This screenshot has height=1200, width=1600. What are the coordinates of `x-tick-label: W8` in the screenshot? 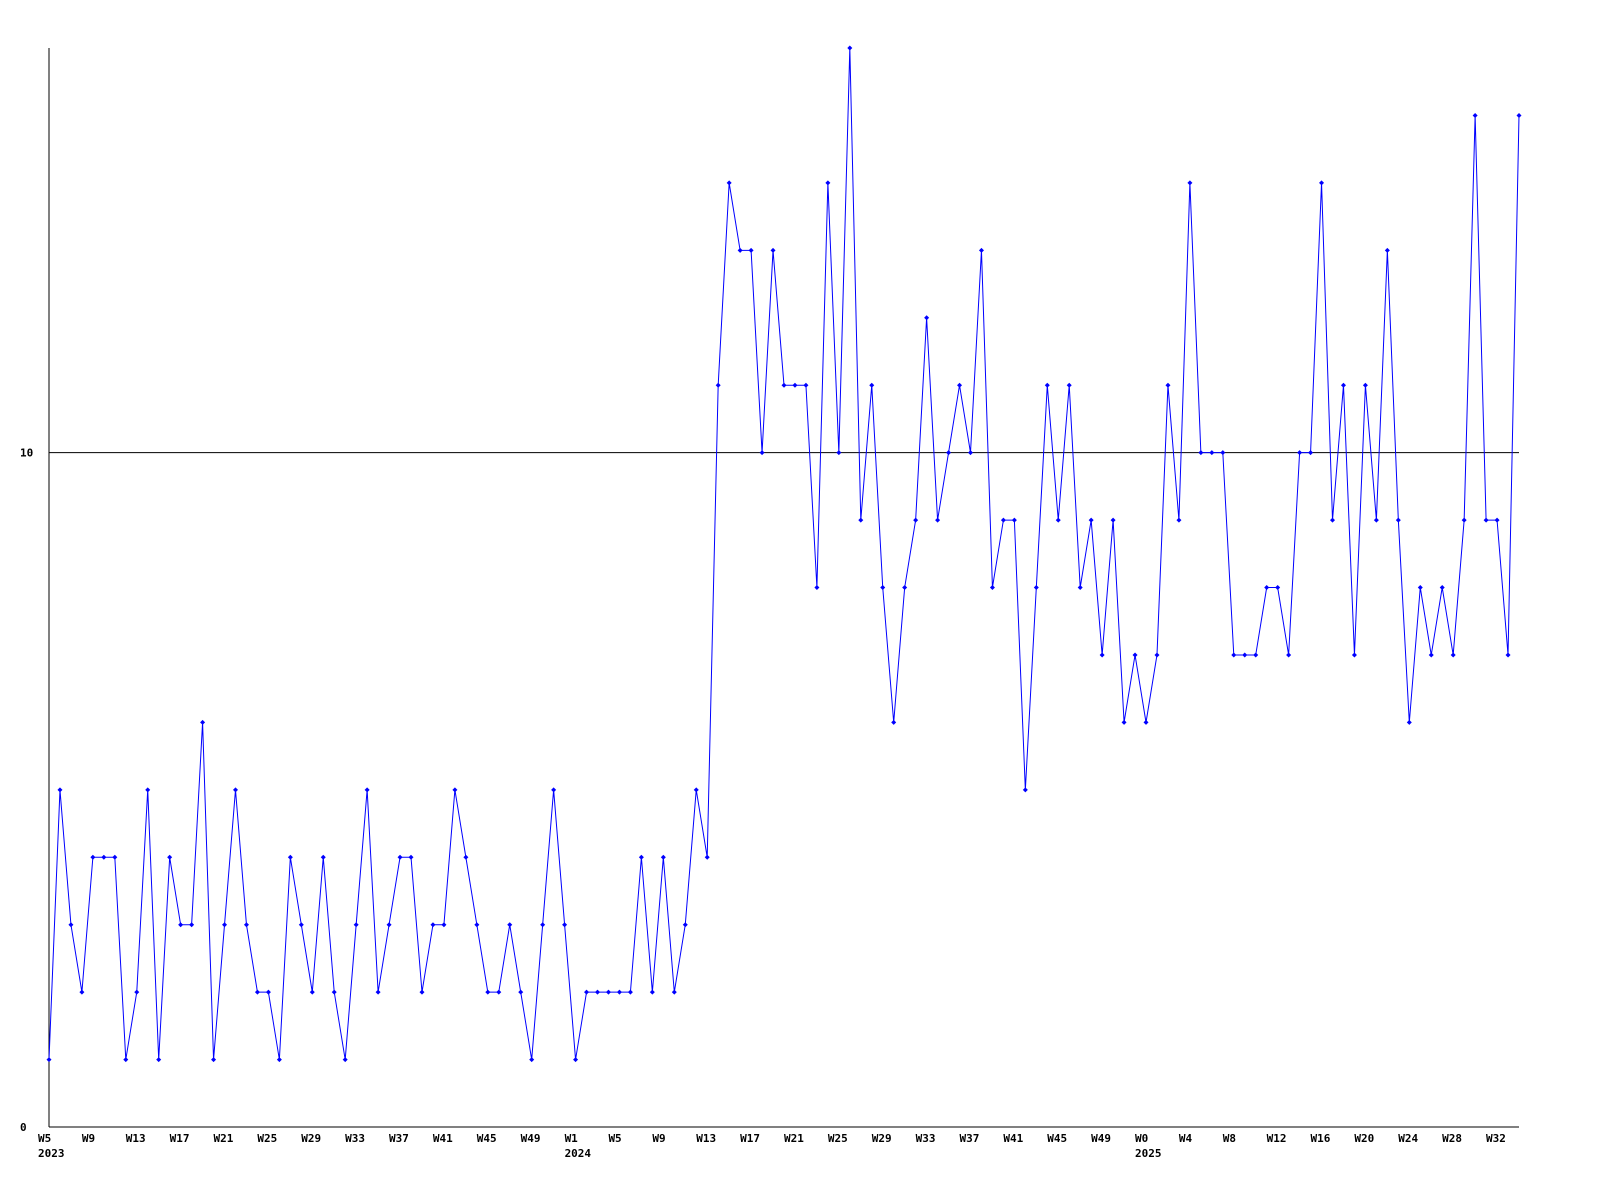 It's located at (1229, 1138).